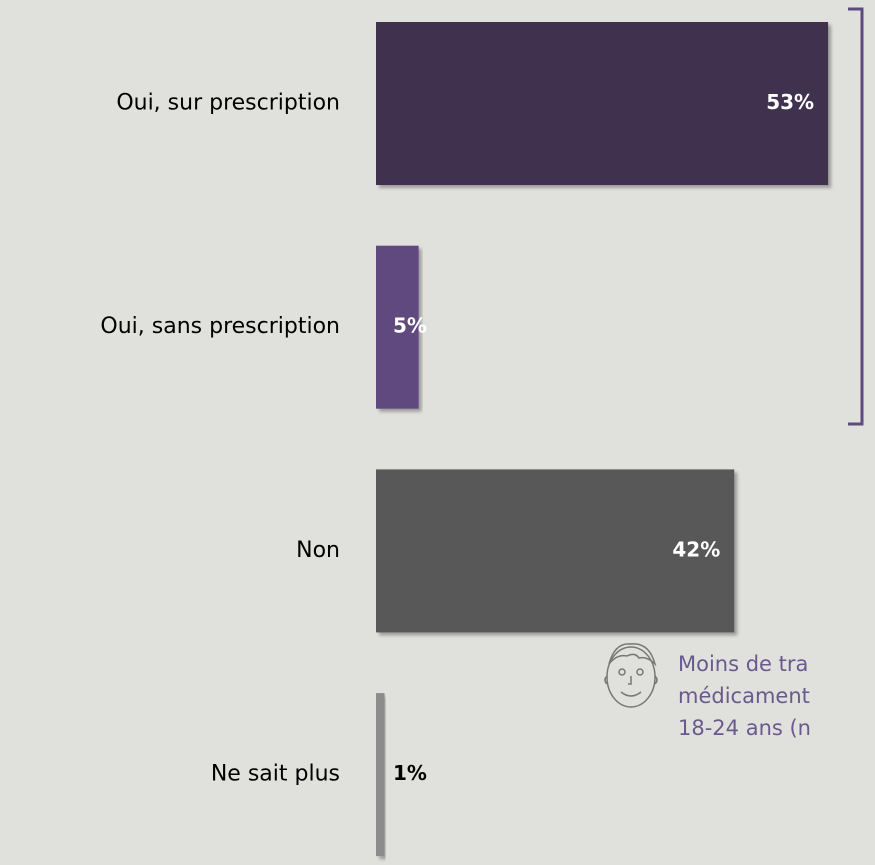  What do you see at coordinates (743, 664) in the screenshot?
I see `annotation-line: Moins de tra` at bounding box center [743, 664].